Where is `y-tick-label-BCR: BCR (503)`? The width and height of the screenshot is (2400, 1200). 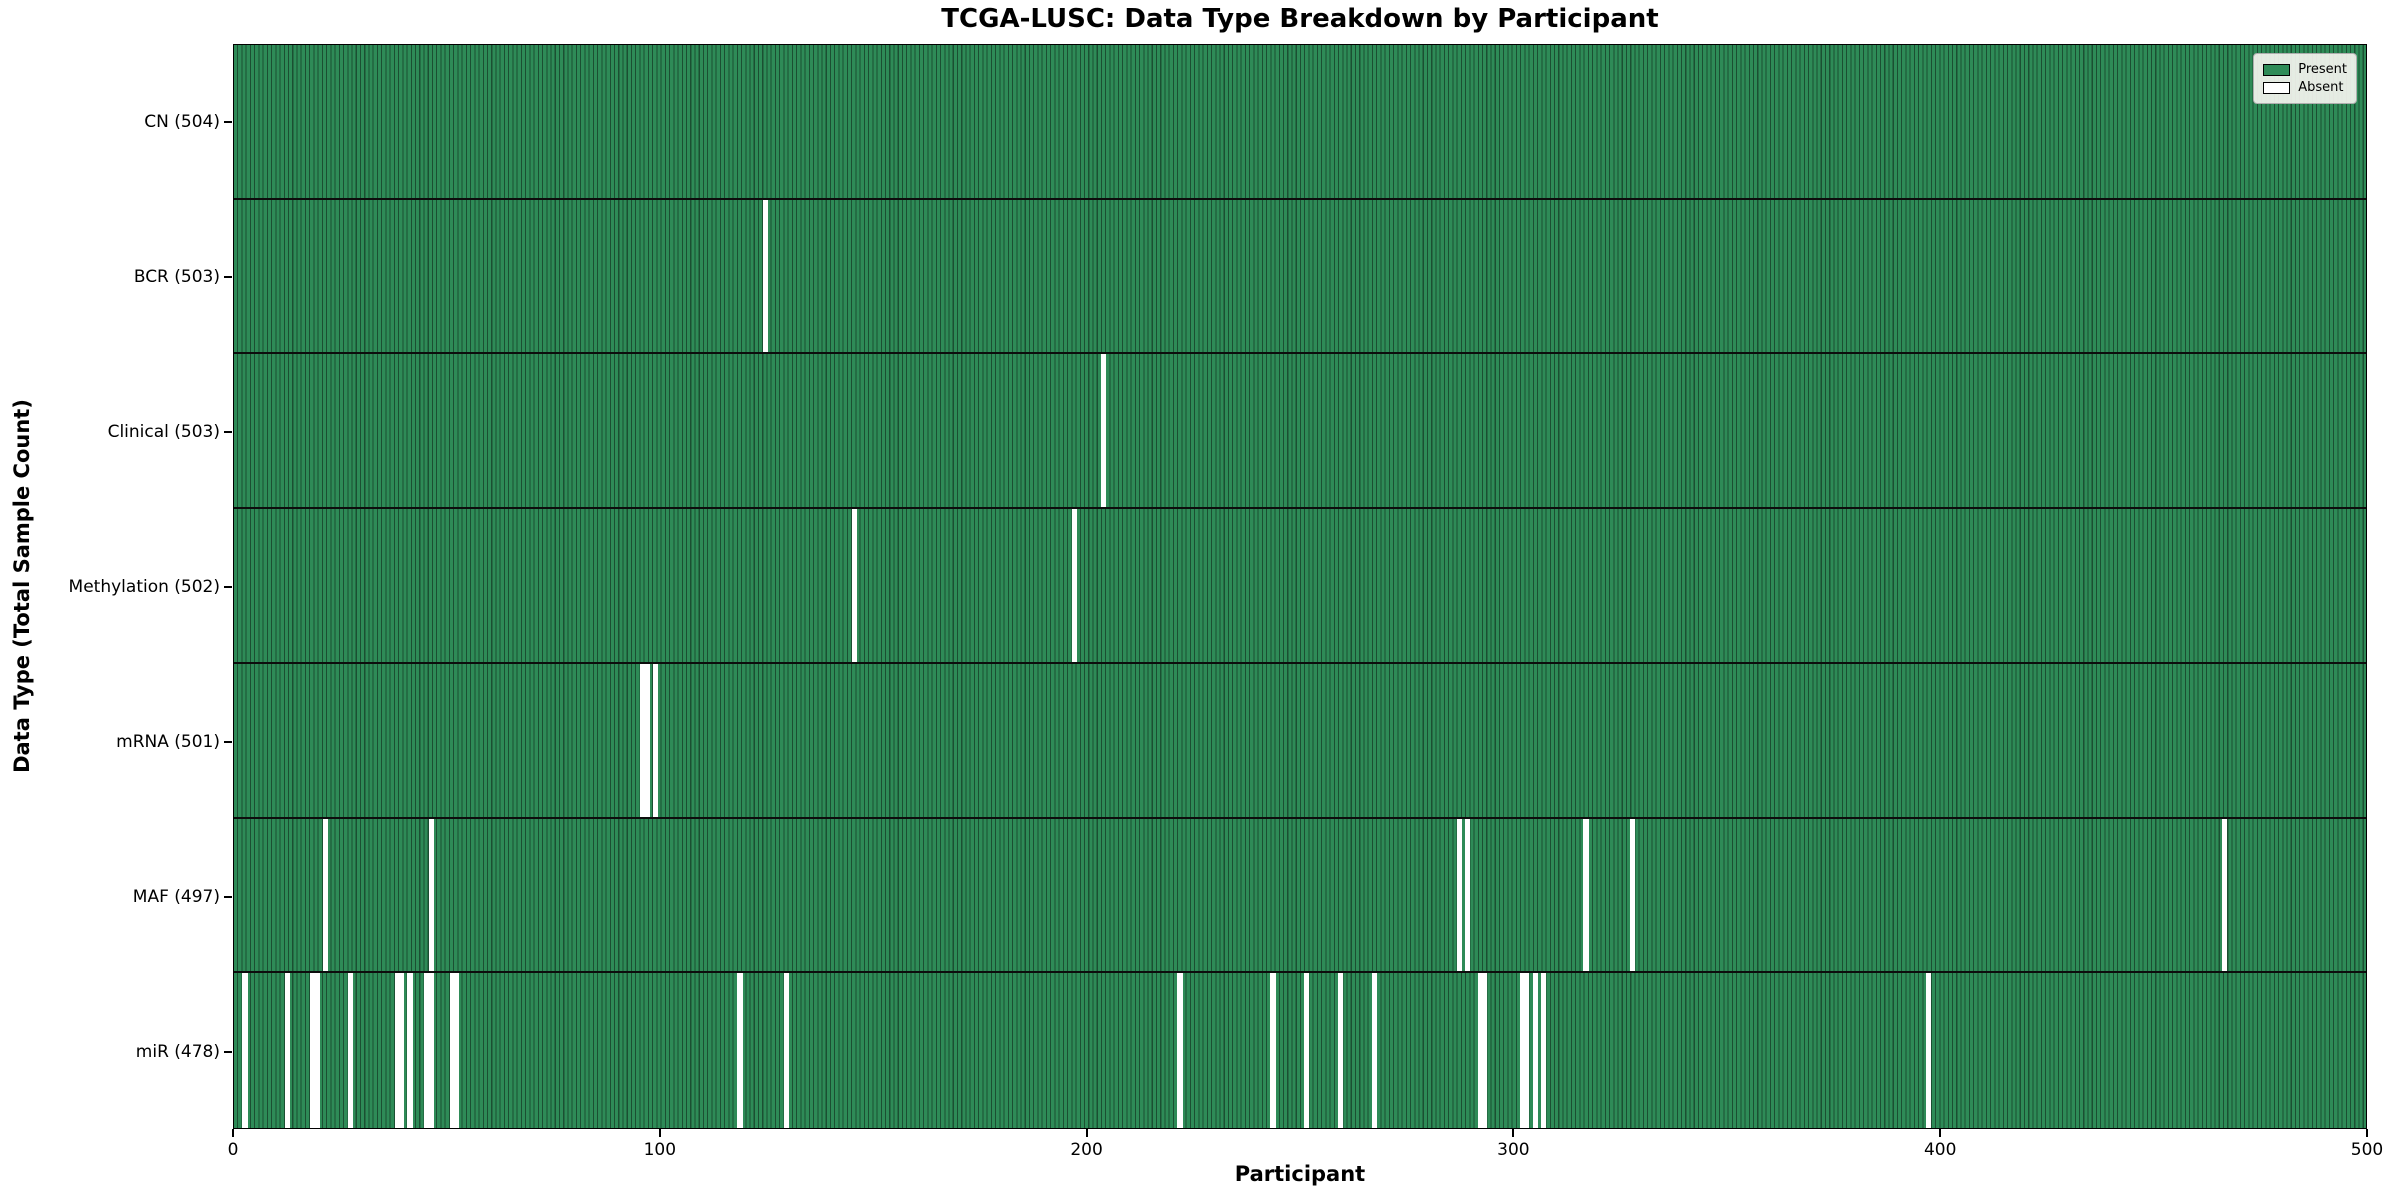 y-tick-label-BCR: BCR (503) is located at coordinates (176, 276).